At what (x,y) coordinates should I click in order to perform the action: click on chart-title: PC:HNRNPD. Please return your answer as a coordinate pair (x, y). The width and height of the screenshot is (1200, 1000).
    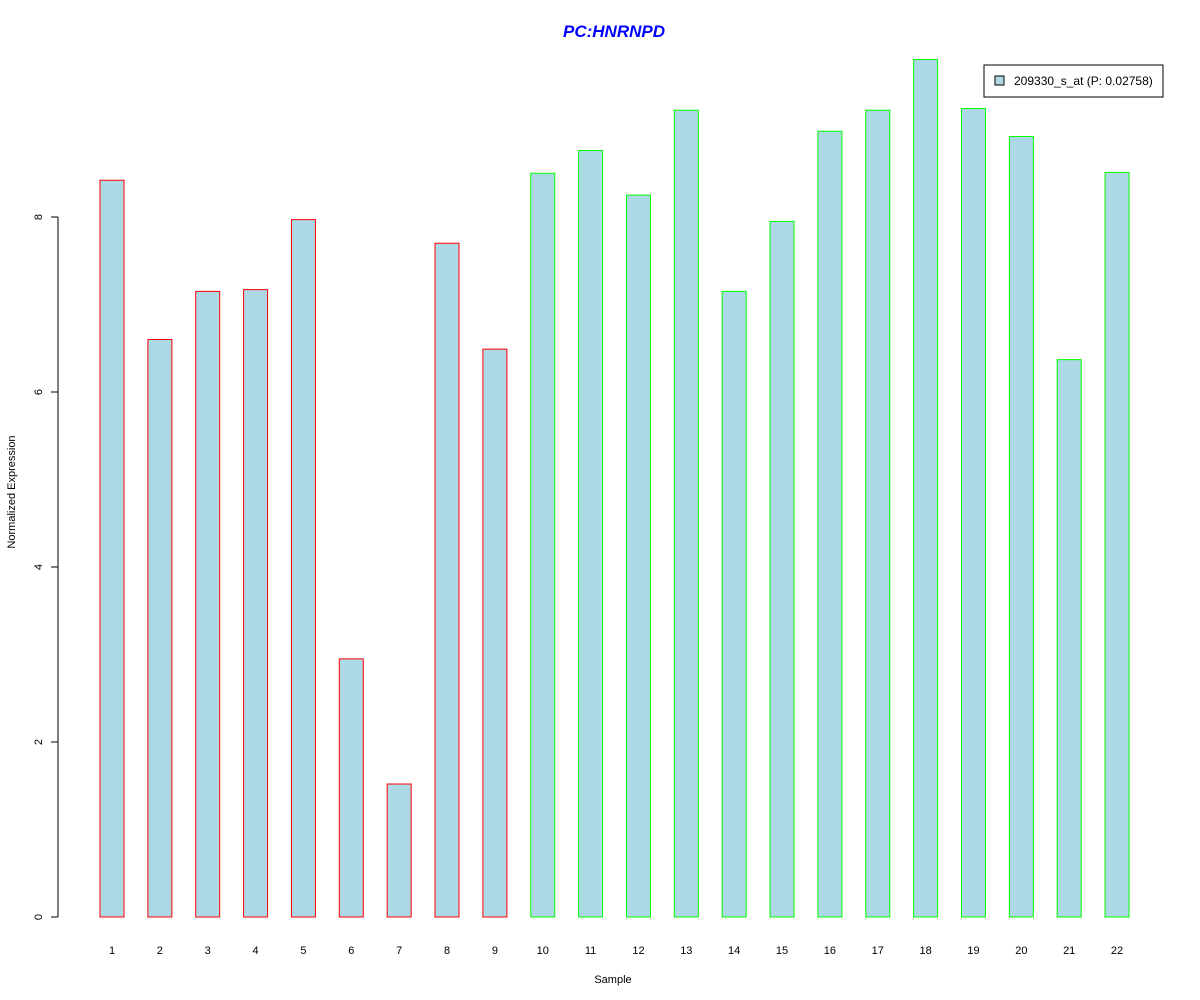
    Looking at the image, I should click on (614, 31).